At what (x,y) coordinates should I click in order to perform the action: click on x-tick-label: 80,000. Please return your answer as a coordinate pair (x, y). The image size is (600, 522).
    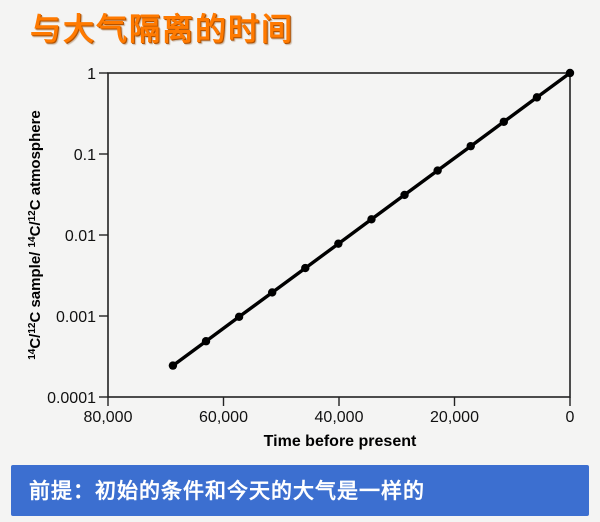
    Looking at the image, I should click on (108, 417).